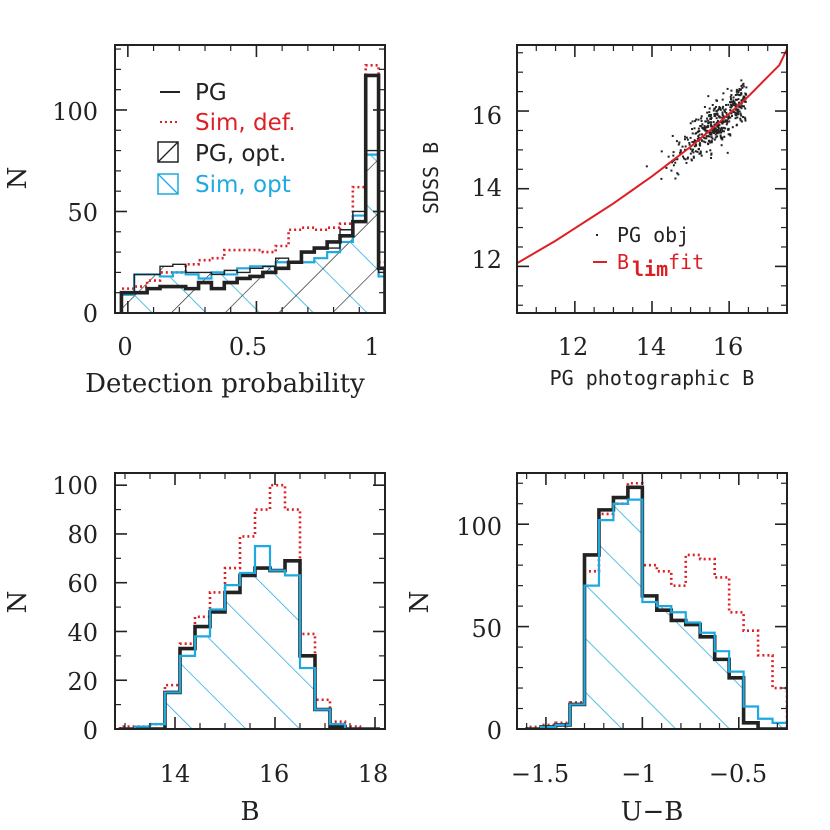 This screenshot has width=830, height=830. I want to click on legend-label-pg-opt: PG, opt., so click(240, 154).